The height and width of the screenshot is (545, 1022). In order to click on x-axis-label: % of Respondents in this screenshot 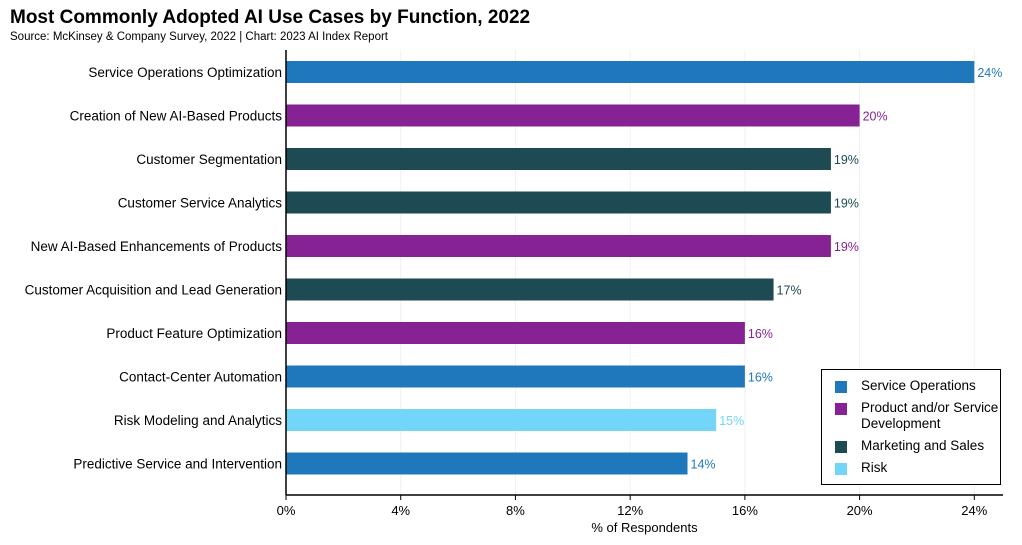, I will do `click(644, 527)`.